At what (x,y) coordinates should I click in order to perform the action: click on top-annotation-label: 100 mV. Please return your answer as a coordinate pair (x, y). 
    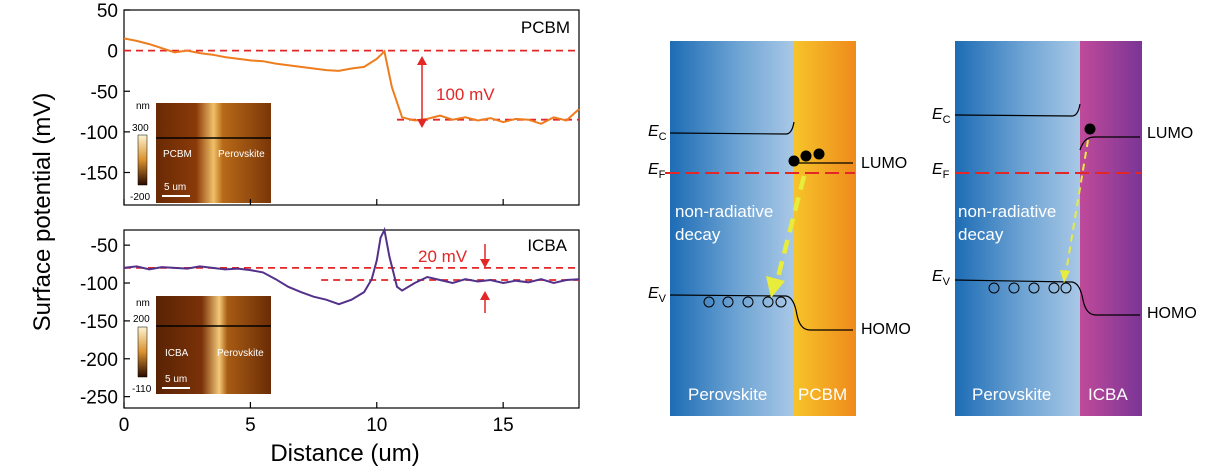
    Looking at the image, I should click on (465, 94).